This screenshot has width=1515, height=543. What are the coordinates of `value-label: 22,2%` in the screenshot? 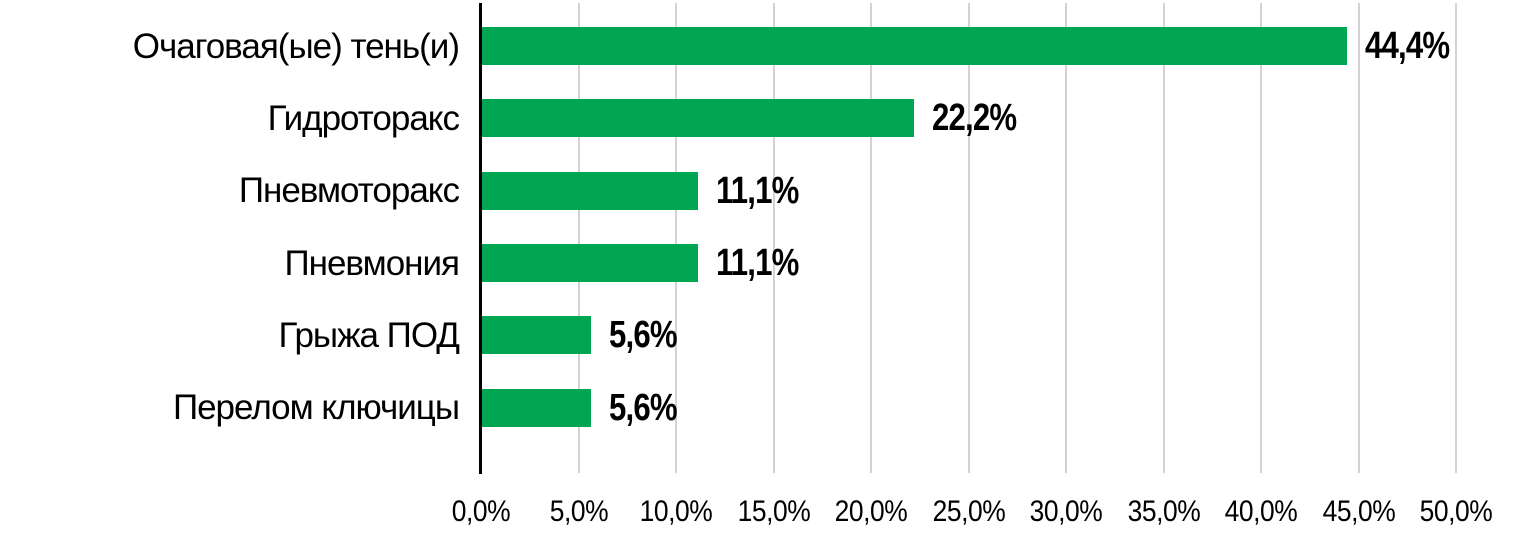 It's located at (974, 118).